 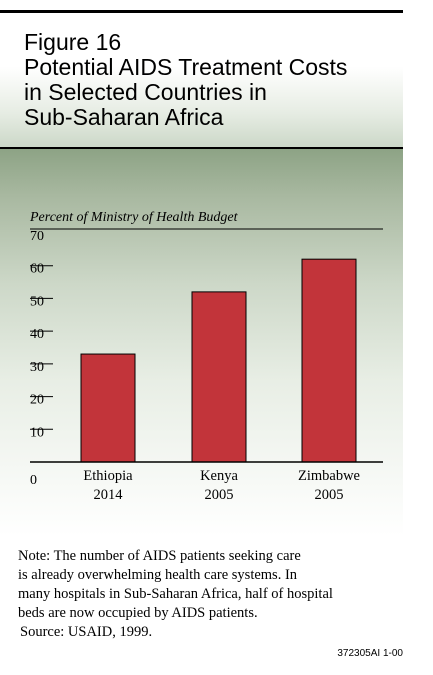 I want to click on document-code: 372305AI 1-00, so click(x=370, y=653).